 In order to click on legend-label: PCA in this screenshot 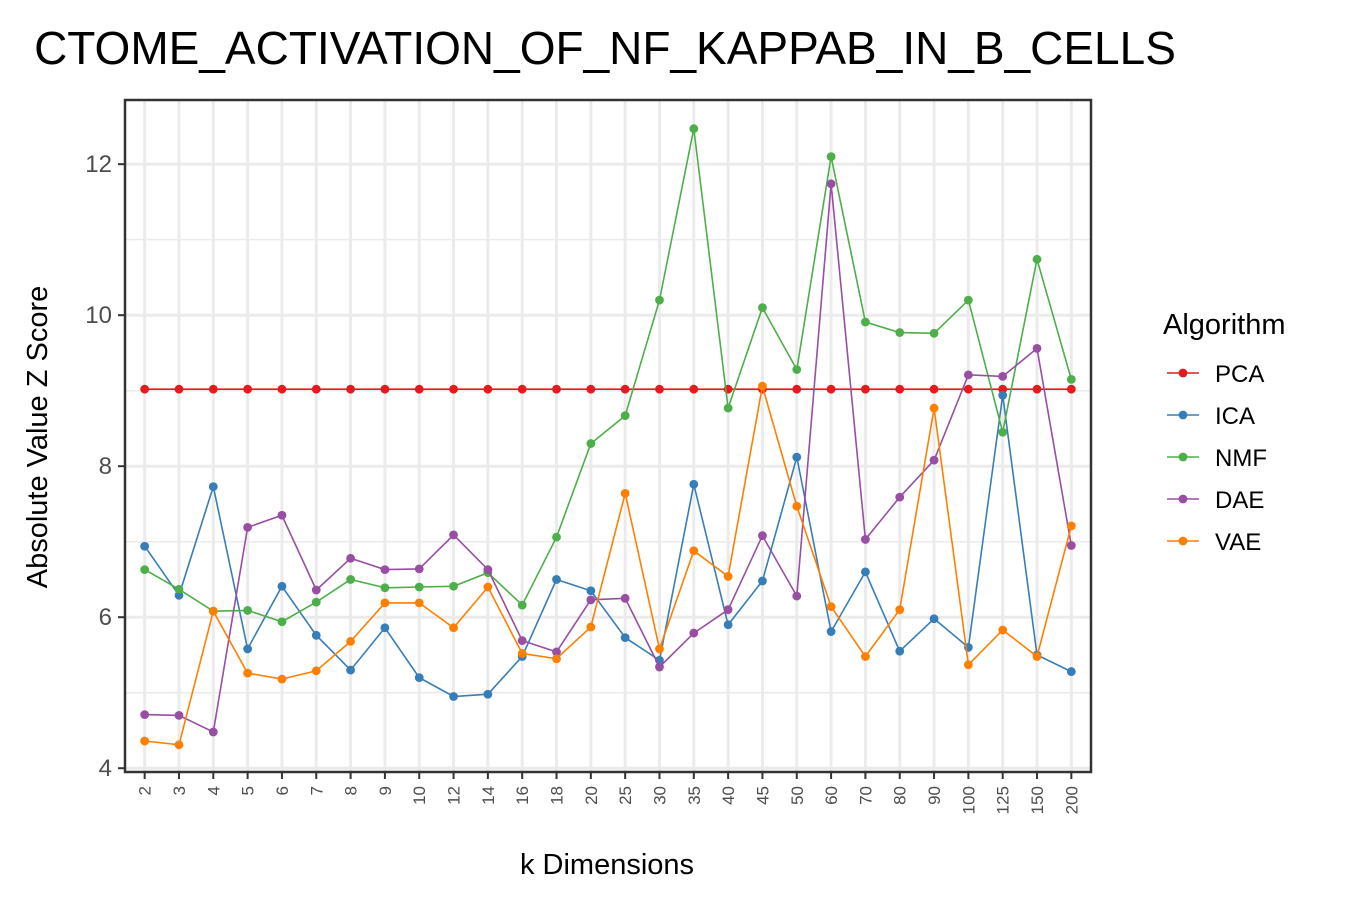, I will do `click(1239, 374)`.